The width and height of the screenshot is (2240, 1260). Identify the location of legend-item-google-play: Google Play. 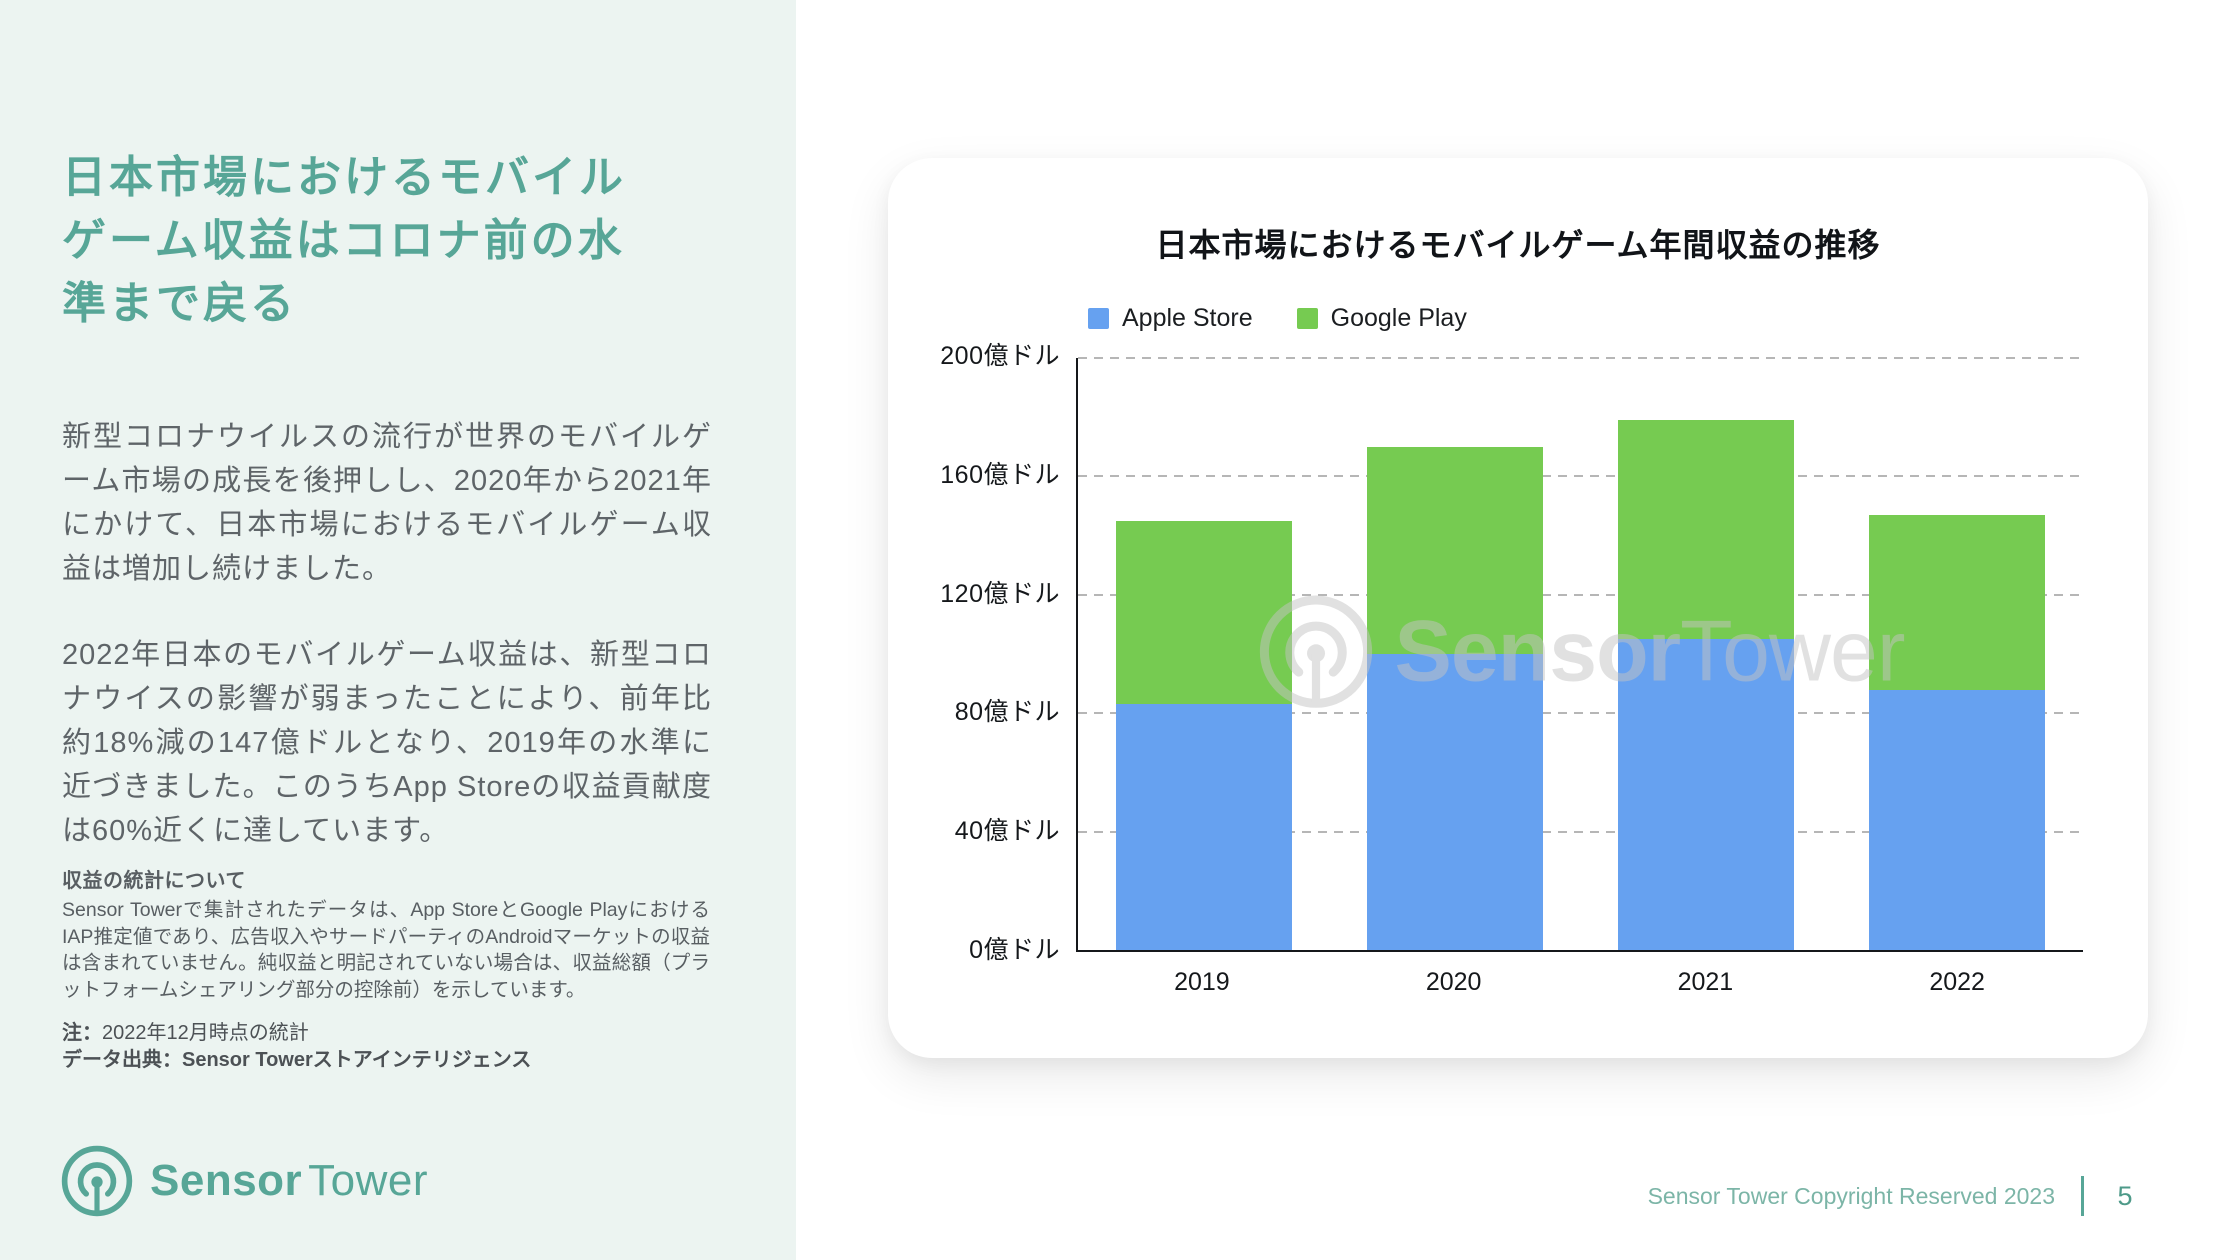
(1381, 318).